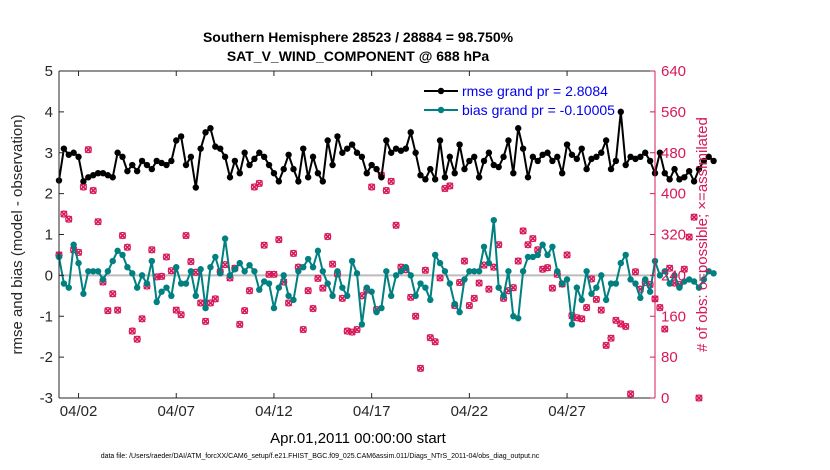 This screenshot has height=470, width=830. What do you see at coordinates (702, 234) in the screenshot?
I see `y-axis-label-right: # of obs: o=possible; ×=assimilated` at bounding box center [702, 234].